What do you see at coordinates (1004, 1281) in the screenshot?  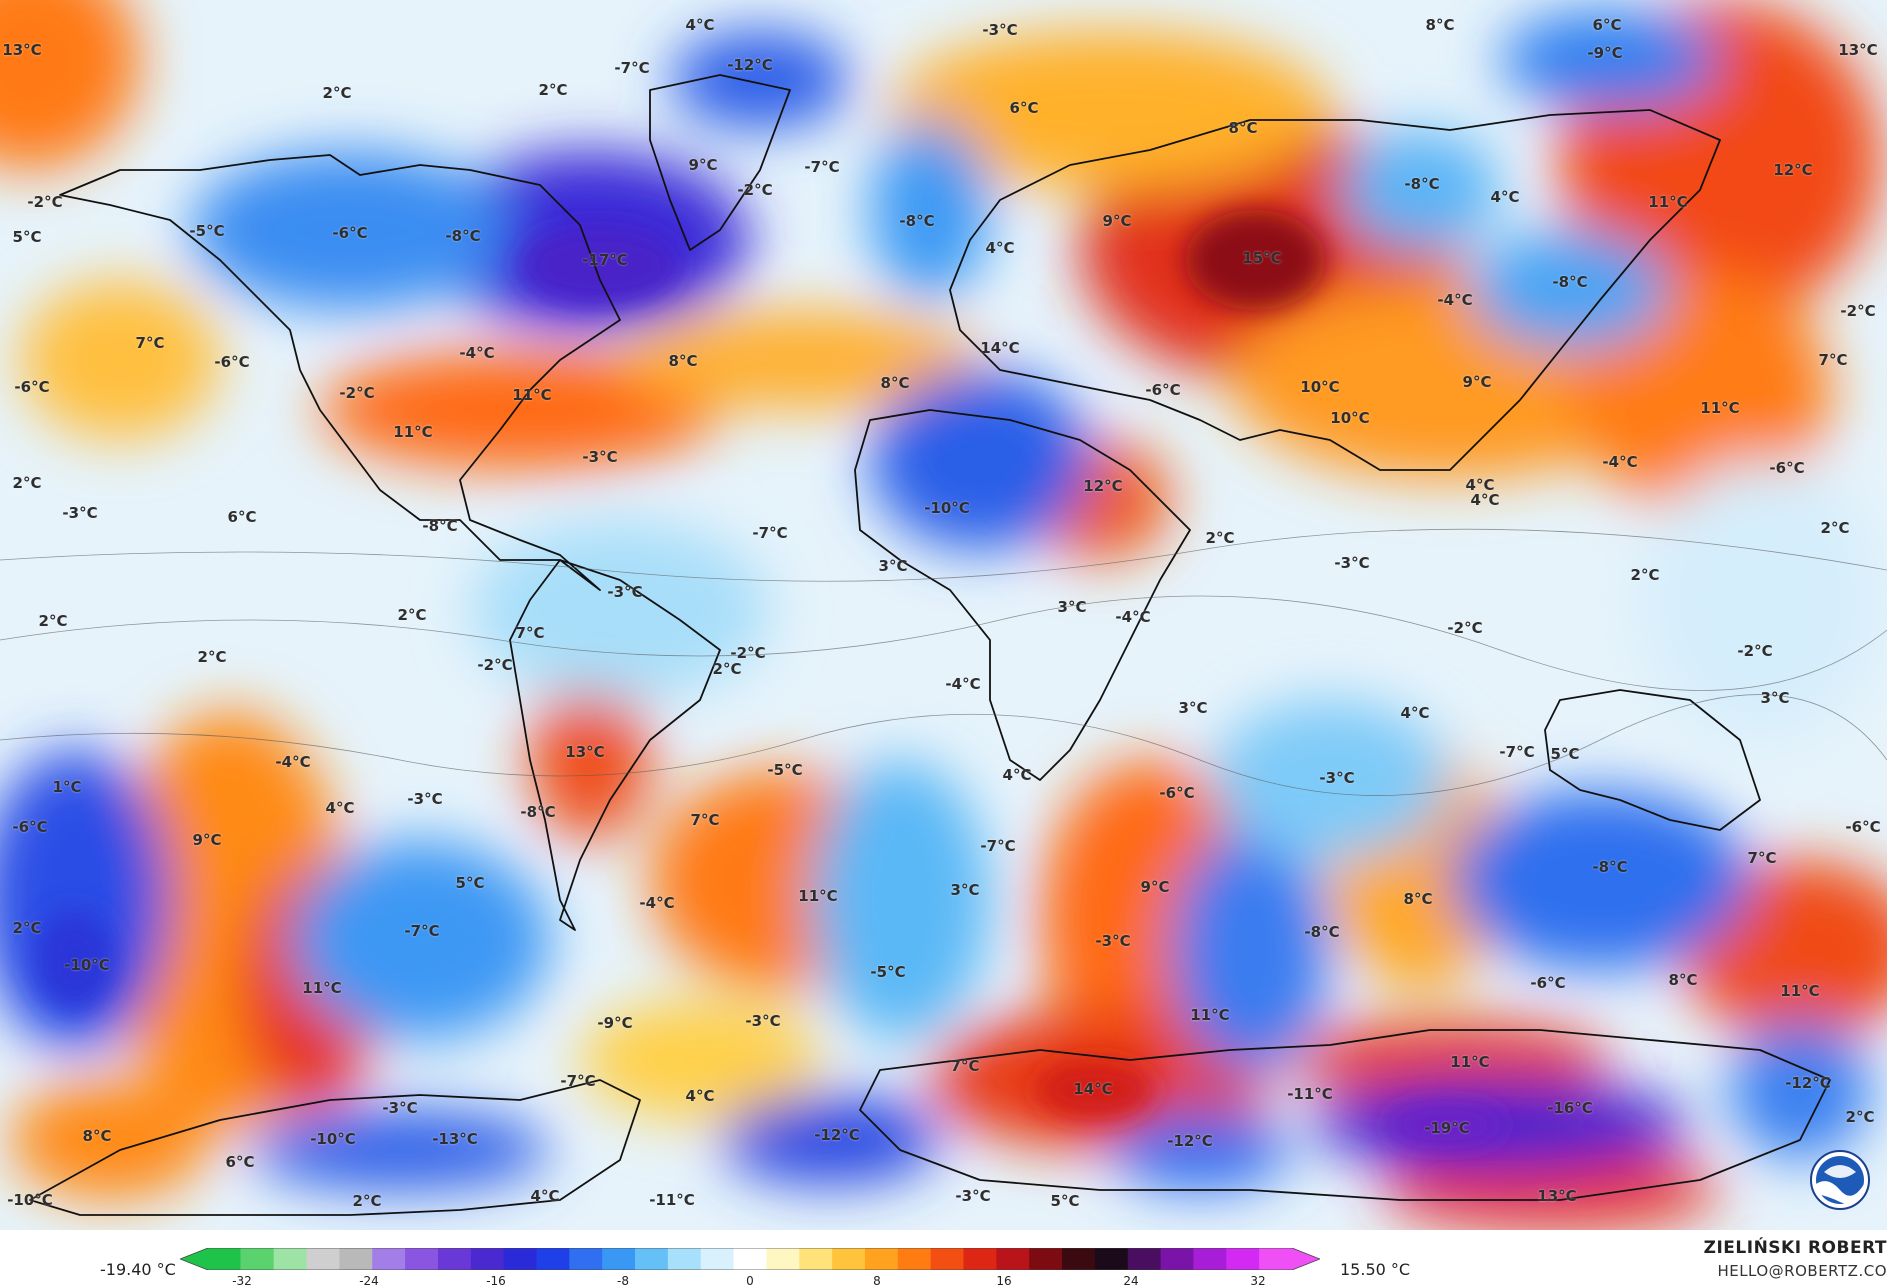 I see `colorbar-tick-label: 16` at bounding box center [1004, 1281].